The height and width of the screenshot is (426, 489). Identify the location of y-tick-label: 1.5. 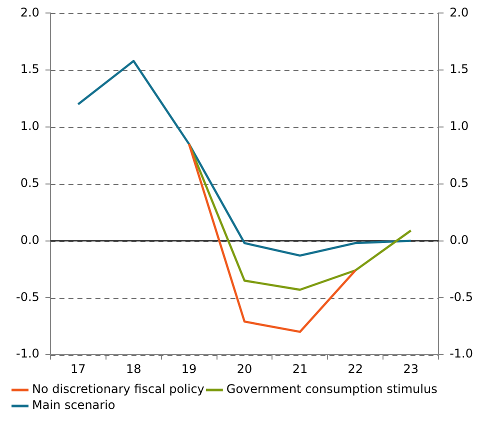
(30, 69).